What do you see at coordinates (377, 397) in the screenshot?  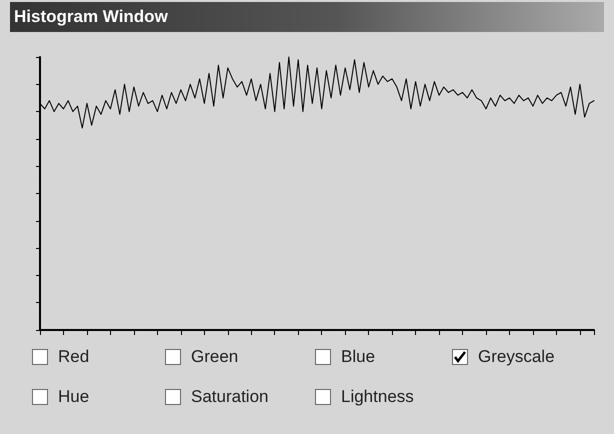 I see `text: Lightness` at bounding box center [377, 397].